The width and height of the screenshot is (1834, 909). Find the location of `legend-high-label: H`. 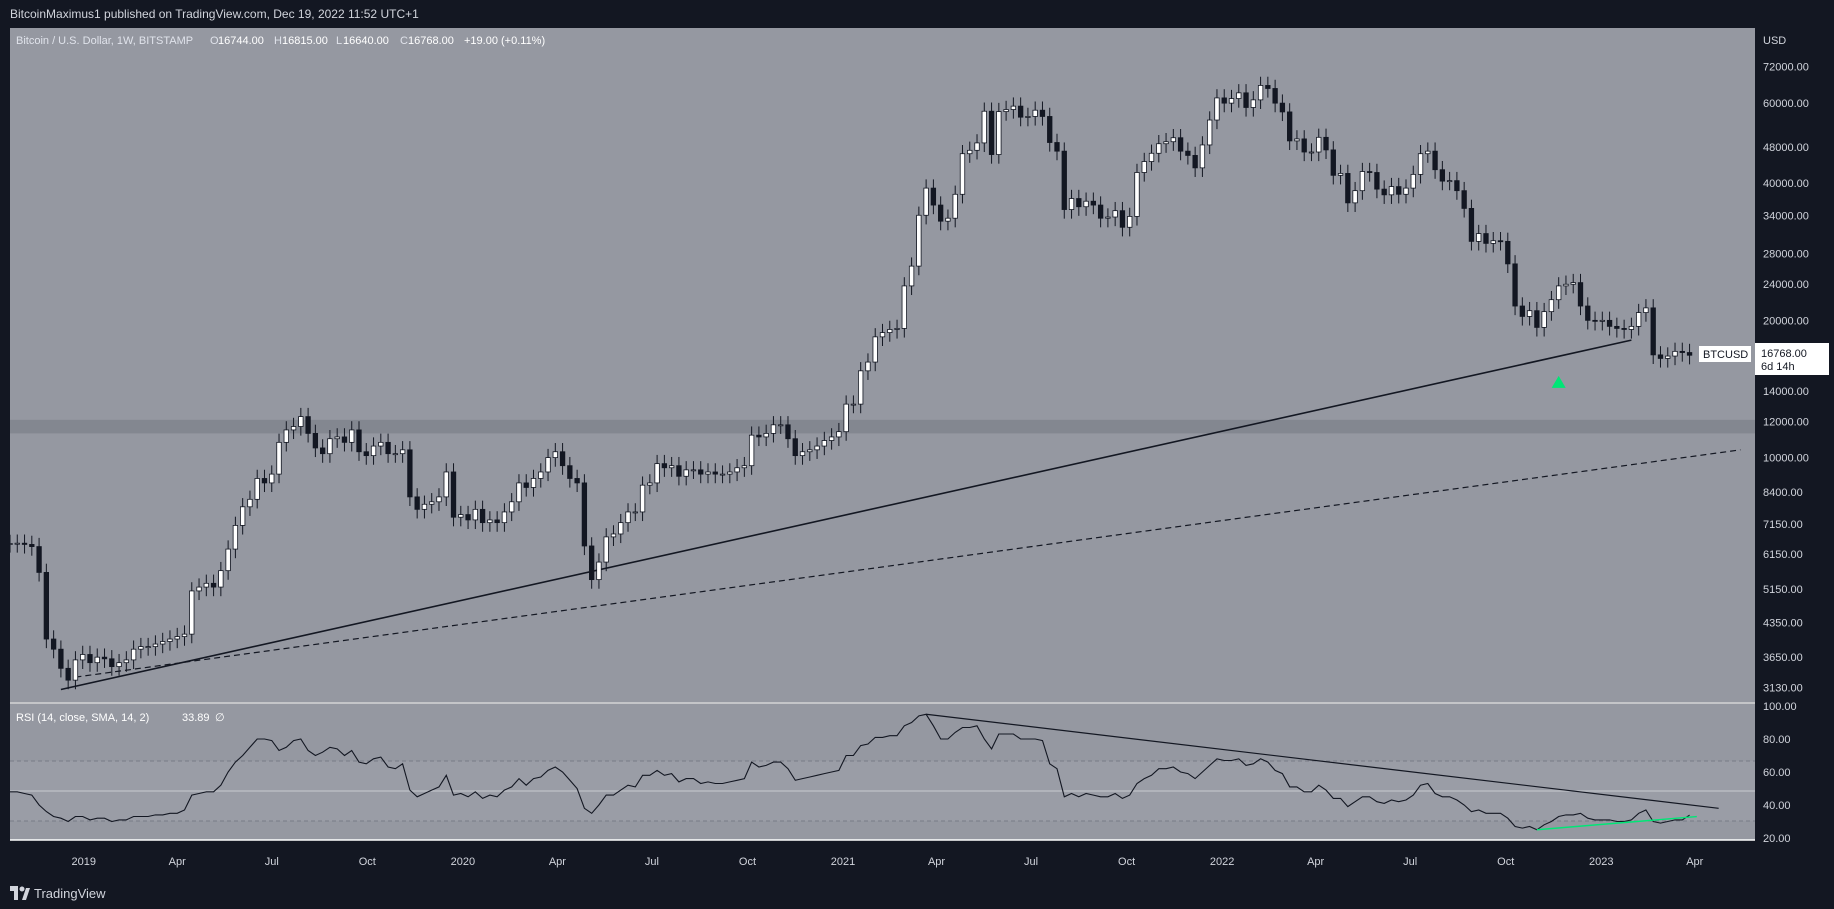

legend-high-label: H is located at coordinates (278, 41).